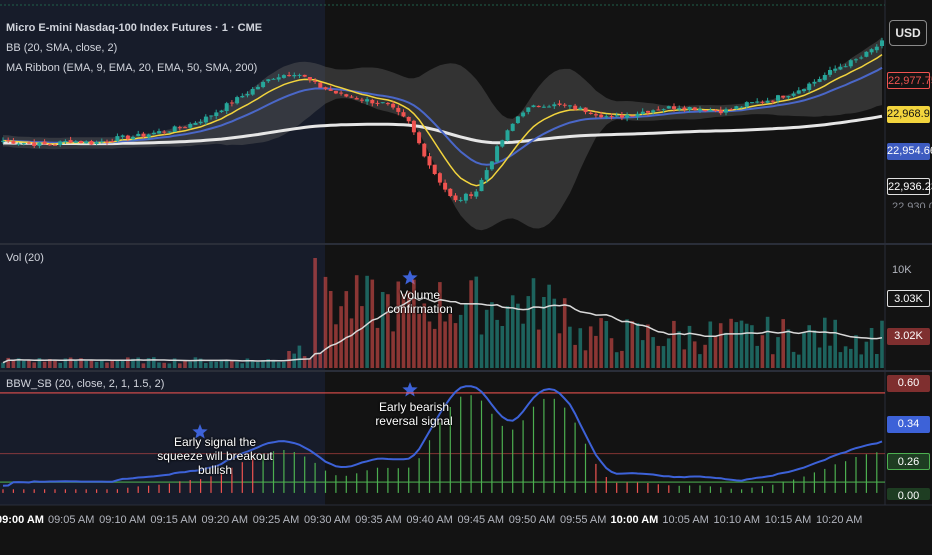 The height and width of the screenshot is (555, 932). What do you see at coordinates (583, 520) in the screenshot?
I see `time-axis-label: 09:55 AM` at bounding box center [583, 520].